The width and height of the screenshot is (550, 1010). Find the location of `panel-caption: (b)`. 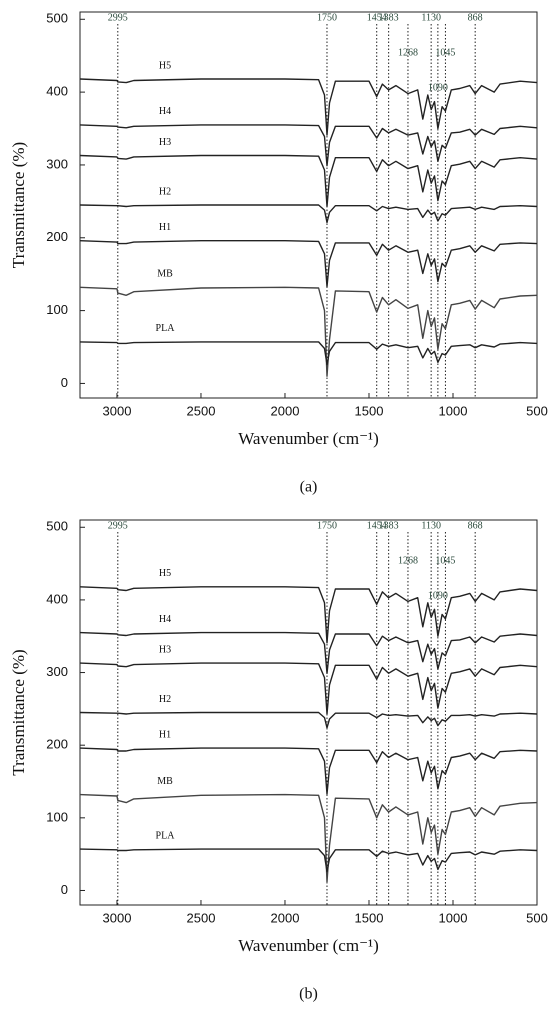

panel-caption: (b) is located at coordinates (308, 994).